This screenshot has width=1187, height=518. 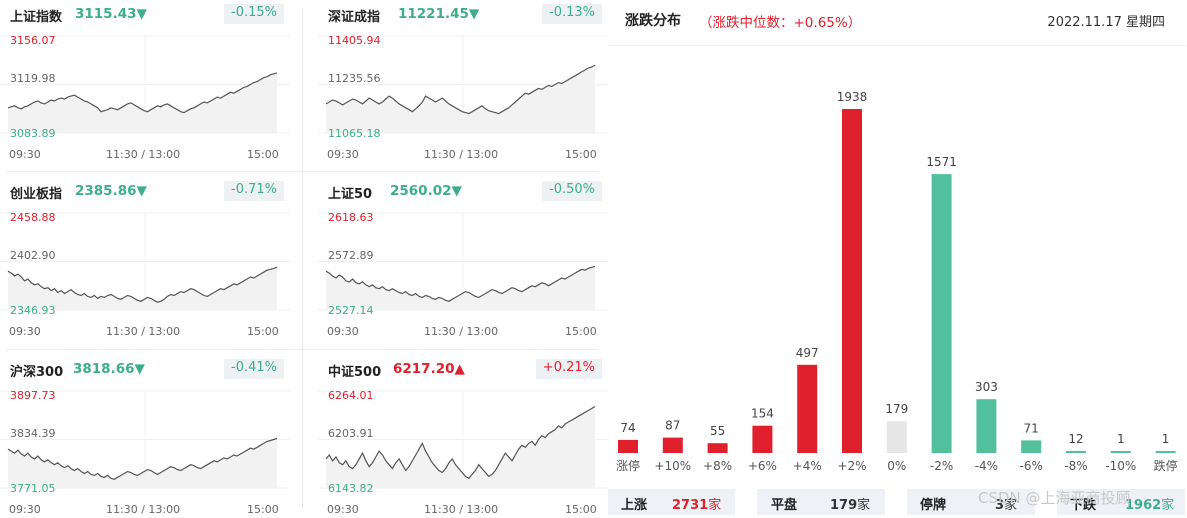 I want to click on index-header: 中证500 6217.20▲ +0.21%, so click(x=463, y=370).